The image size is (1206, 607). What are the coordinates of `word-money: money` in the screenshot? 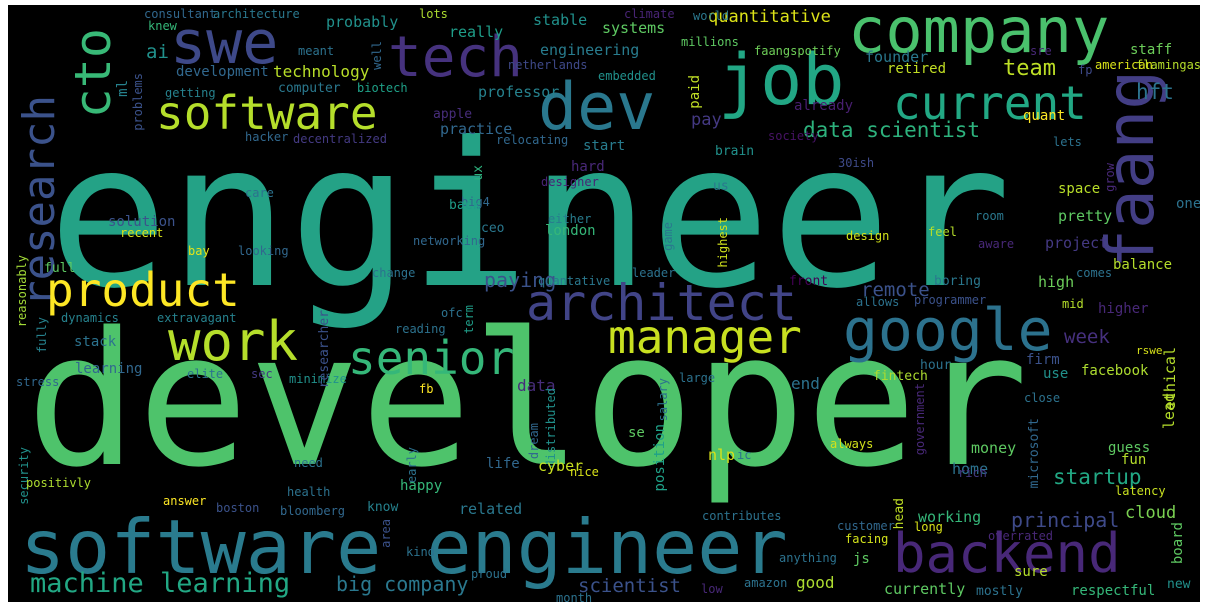 It's located at (994, 448).